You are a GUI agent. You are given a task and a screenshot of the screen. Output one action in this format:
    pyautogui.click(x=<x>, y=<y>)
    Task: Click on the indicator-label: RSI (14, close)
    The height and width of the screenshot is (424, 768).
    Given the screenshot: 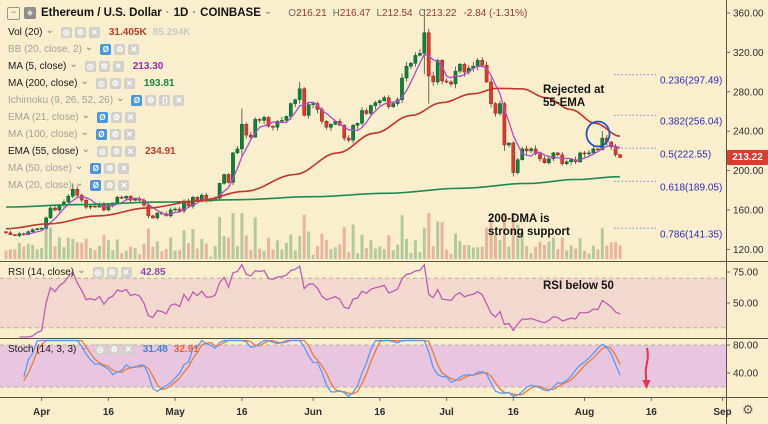 What is the action you would take?
    pyautogui.click(x=41, y=272)
    